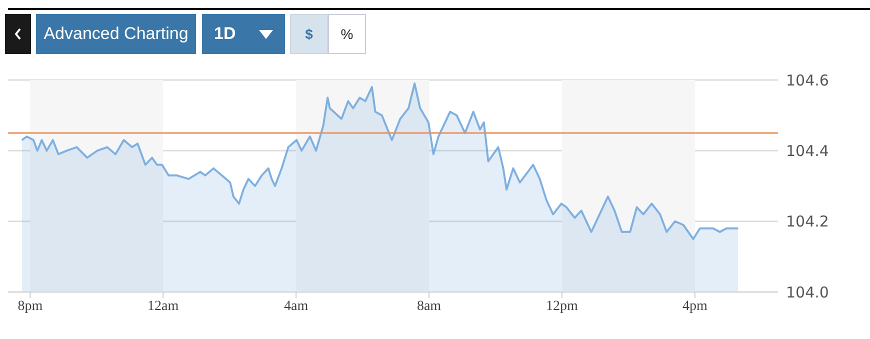 This screenshot has height=339, width=870. Describe the element at coordinates (695, 306) in the screenshot. I see `x-tick-label: 4pm` at that location.